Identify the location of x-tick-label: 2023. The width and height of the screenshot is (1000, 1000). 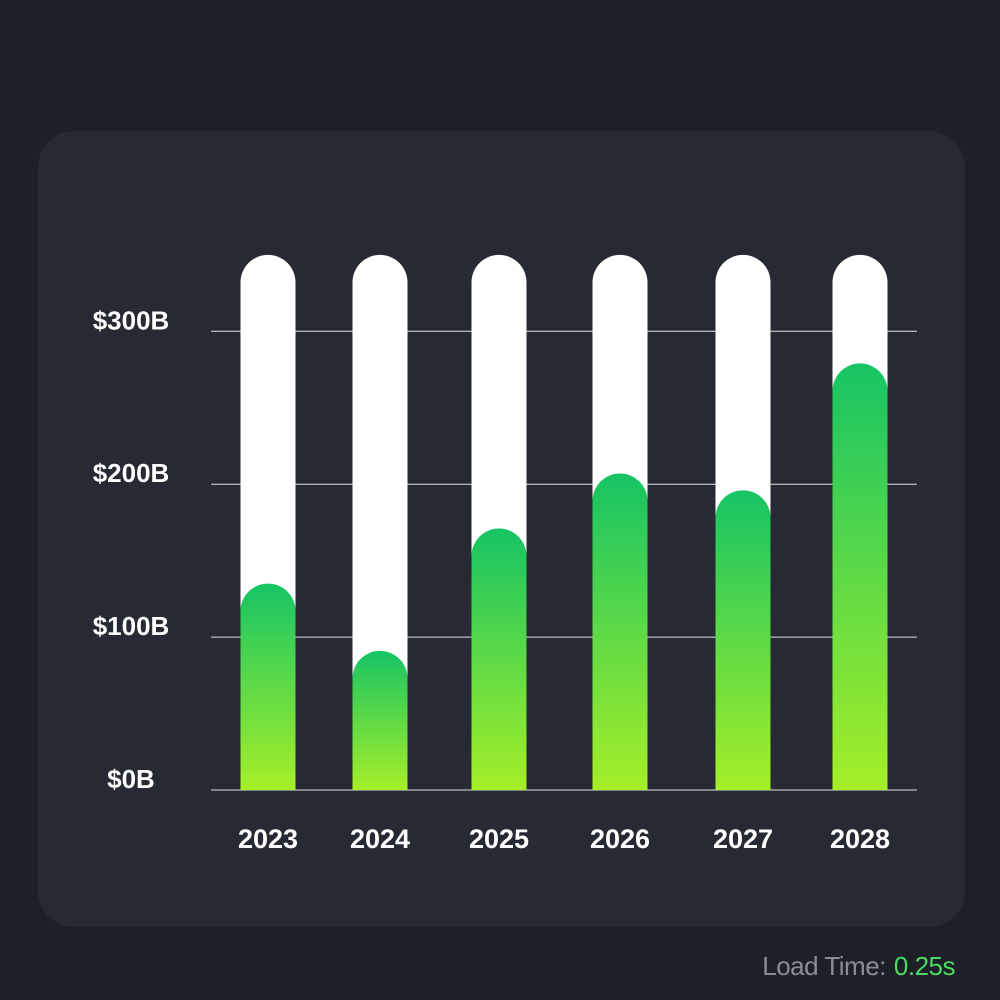
(268, 839).